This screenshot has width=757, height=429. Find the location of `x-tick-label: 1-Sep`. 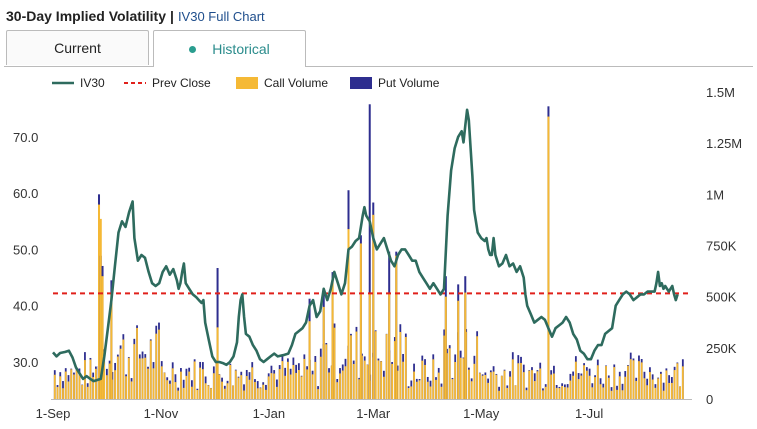

x-tick-label: 1-Sep is located at coordinates (53, 413).